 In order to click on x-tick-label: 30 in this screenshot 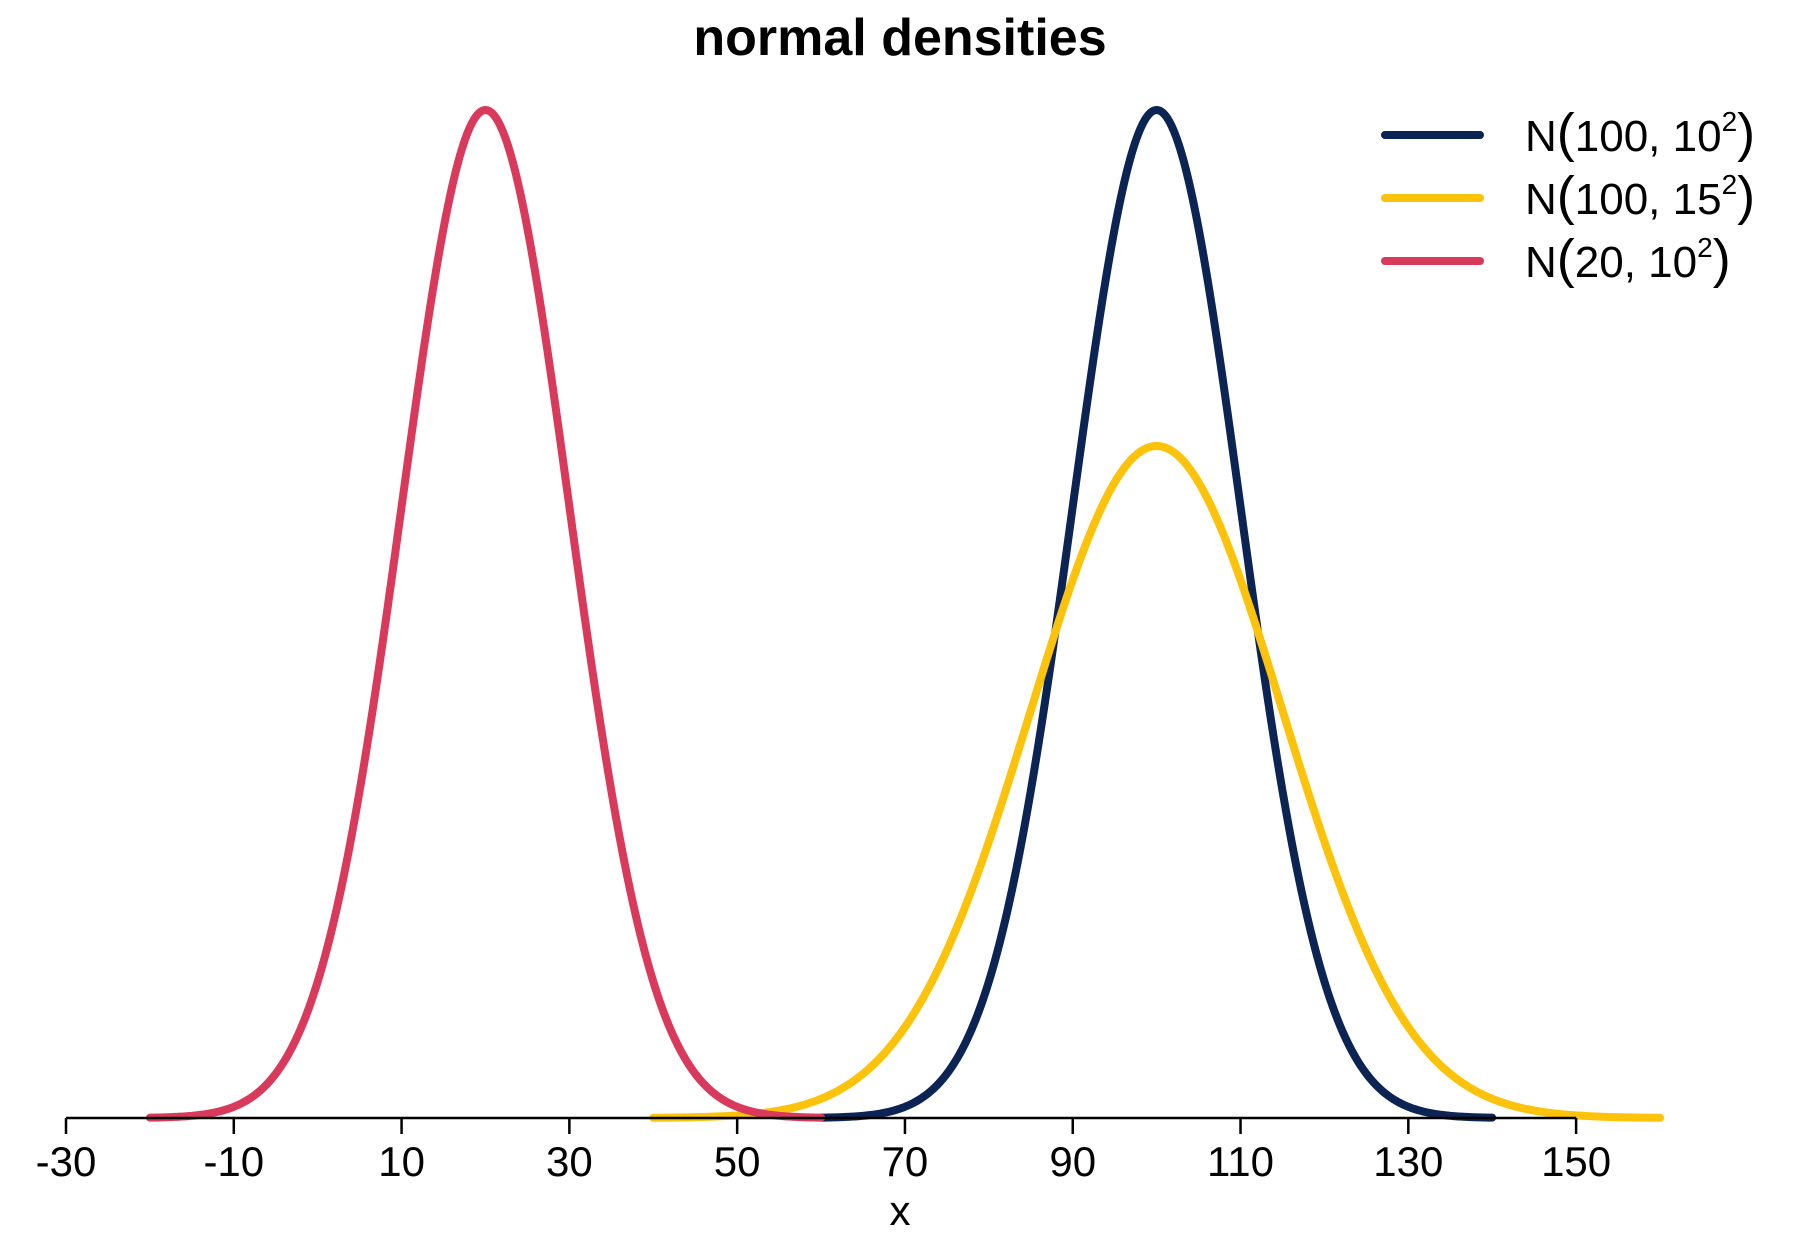, I will do `click(569, 1161)`.